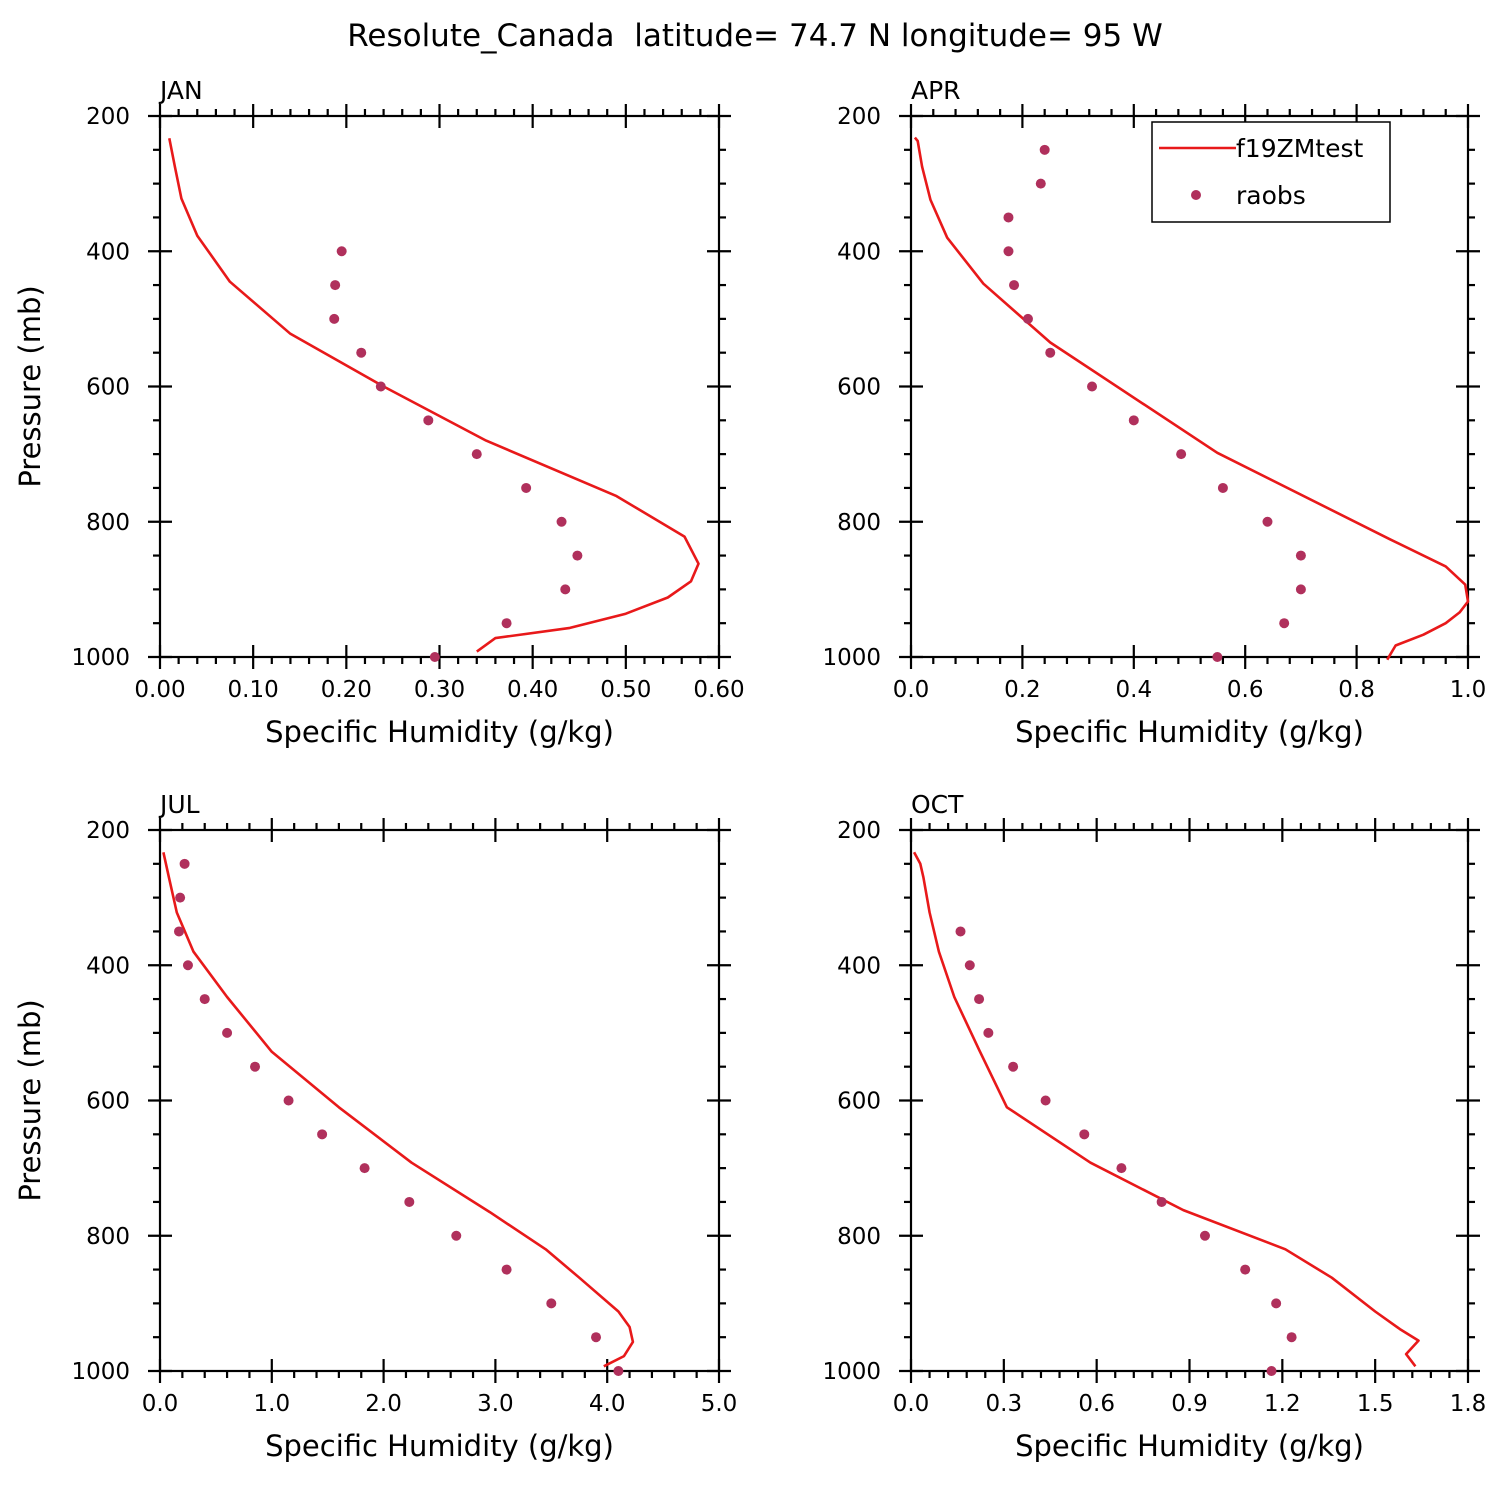 This screenshot has width=1510, height=1510. What do you see at coordinates (253, 690) in the screenshot?
I see `x-tick-label: 0.10` at bounding box center [253, 690].